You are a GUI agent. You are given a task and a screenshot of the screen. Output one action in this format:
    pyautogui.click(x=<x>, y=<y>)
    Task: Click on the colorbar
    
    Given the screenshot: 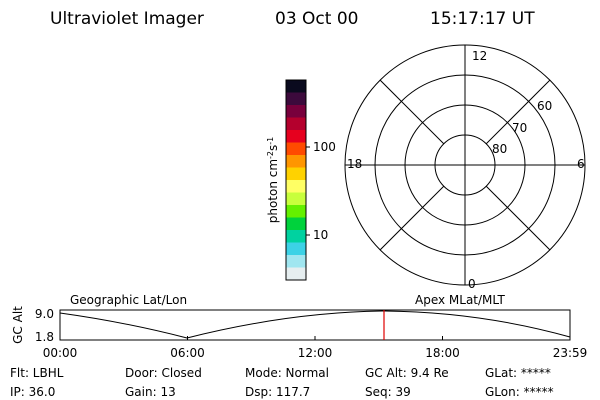 What is the action you would take?
    pyautogui.click(x=296, y=180)
    